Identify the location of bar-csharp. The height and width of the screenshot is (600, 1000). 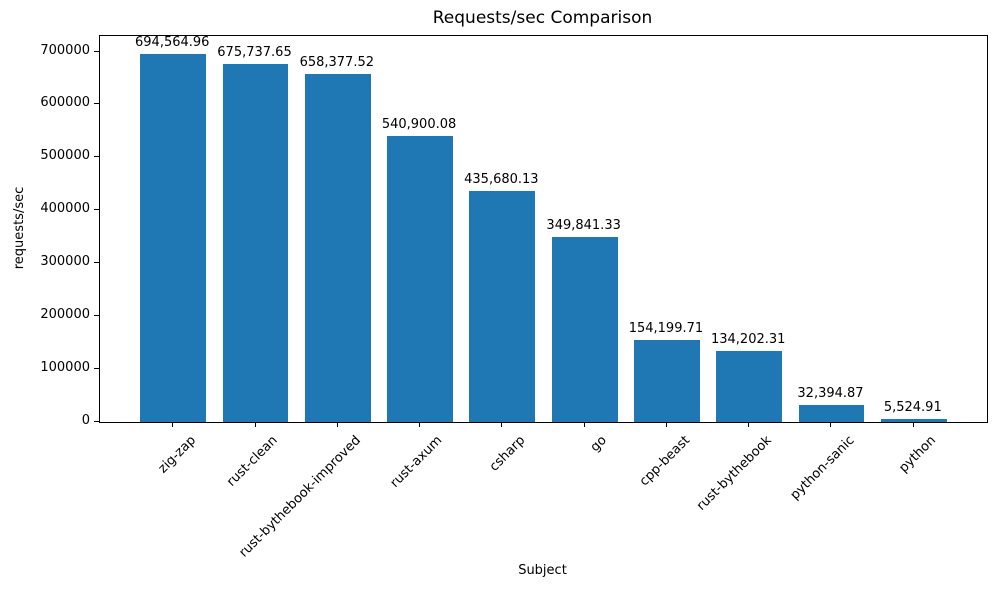
(502, 306).